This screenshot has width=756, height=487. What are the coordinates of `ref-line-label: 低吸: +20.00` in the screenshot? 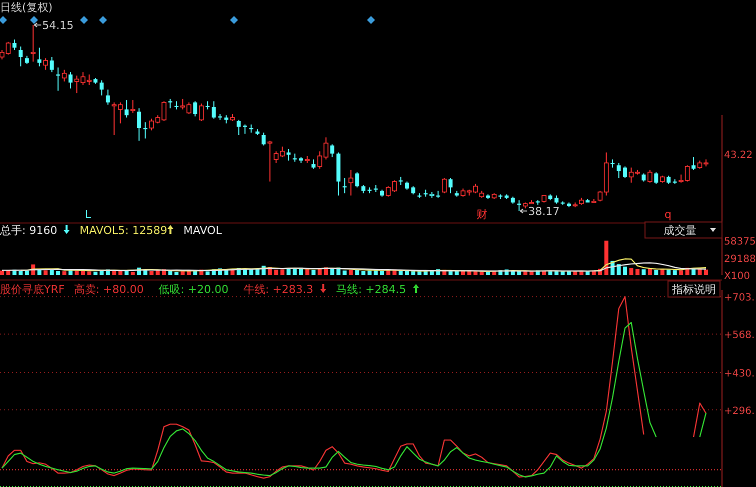 It's located at (193, 289).